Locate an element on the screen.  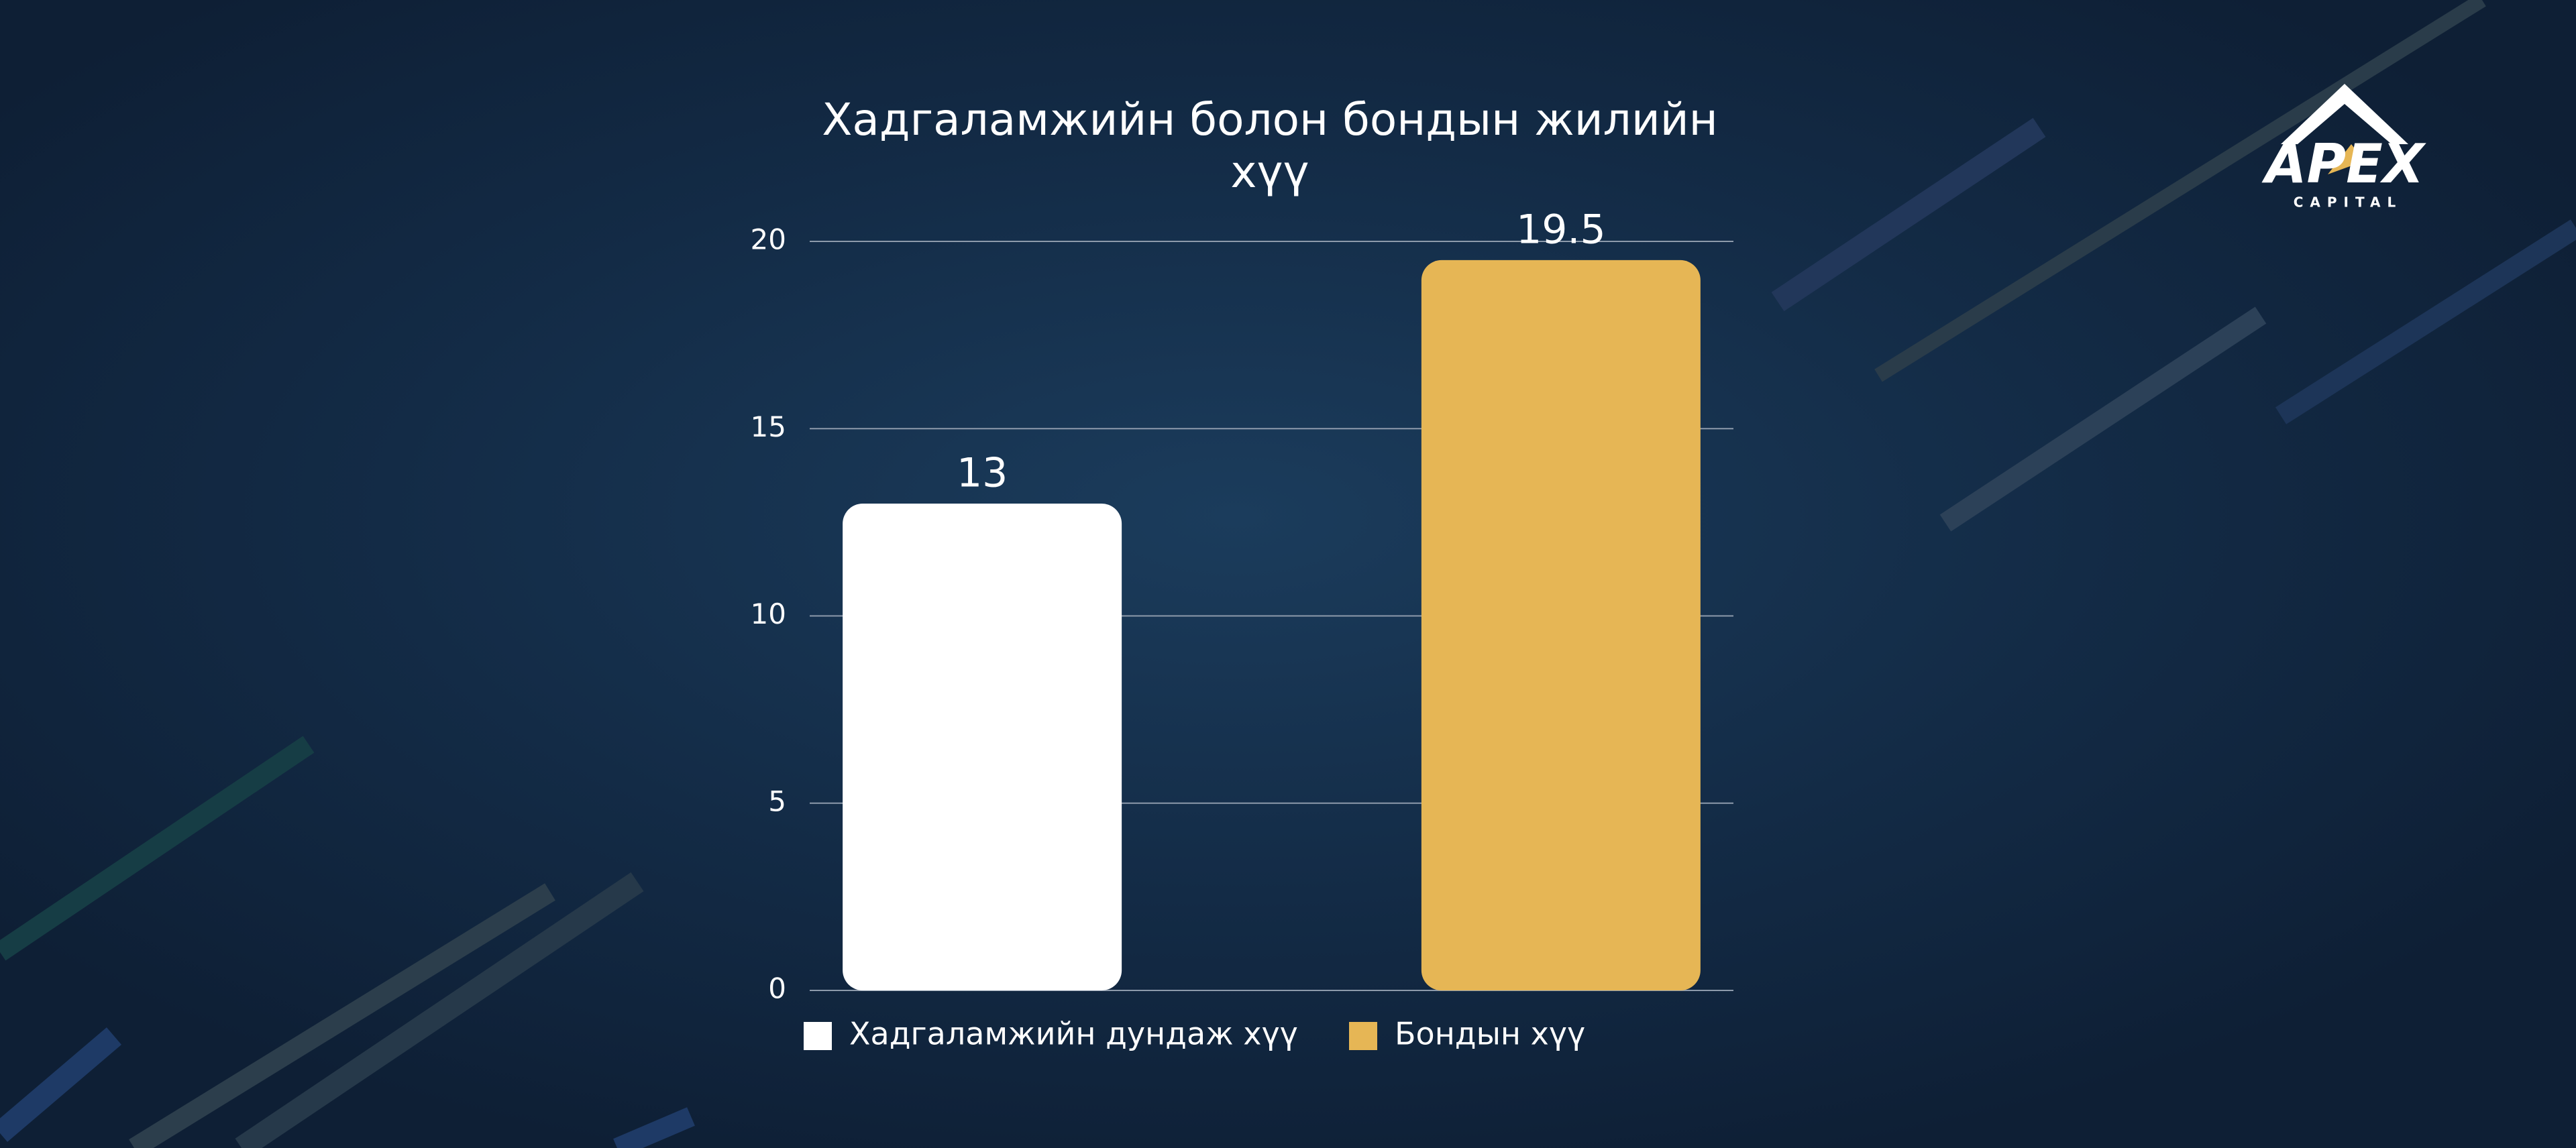
y-tick-label: 5 is located at coordinates (777, 801).